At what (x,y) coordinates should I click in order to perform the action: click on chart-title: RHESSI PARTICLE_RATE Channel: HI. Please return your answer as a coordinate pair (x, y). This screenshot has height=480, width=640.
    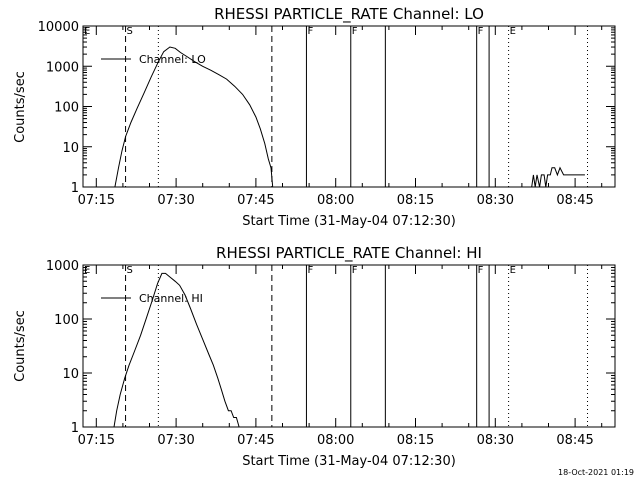
    Looking at the image, I should click on (349, 253).